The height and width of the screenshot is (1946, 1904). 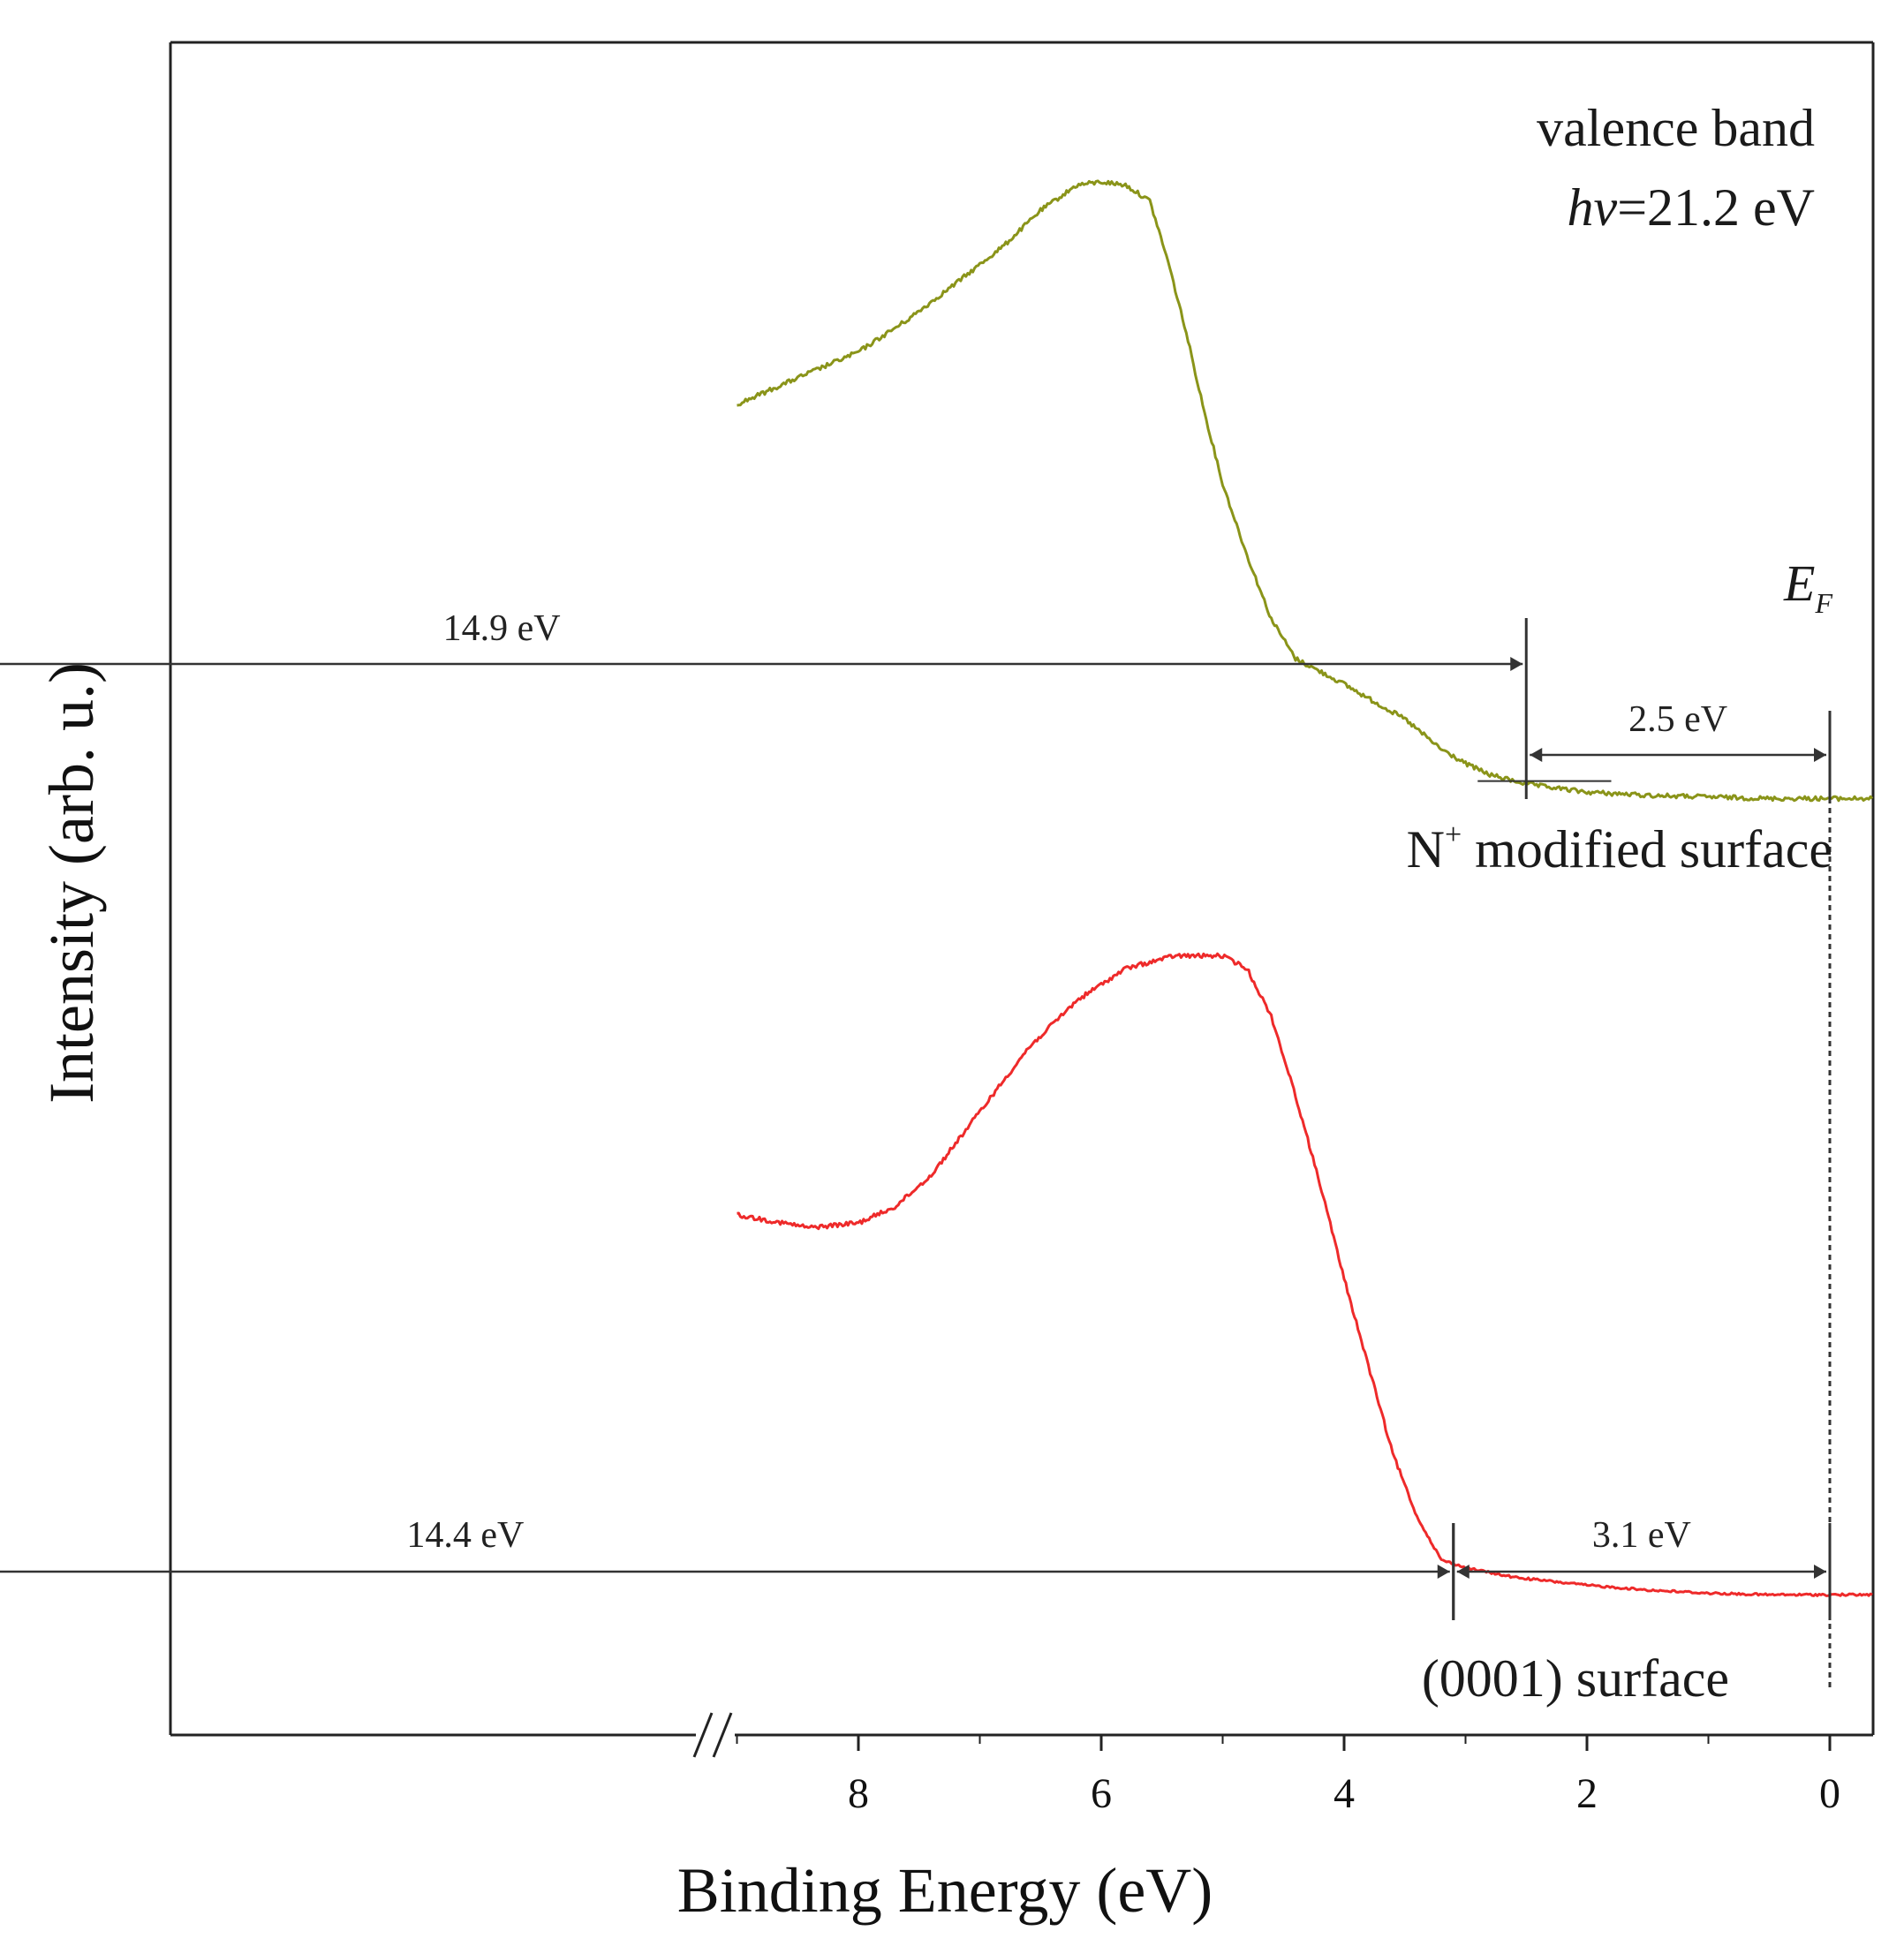 I want to click on n-label-post: modified surface, so click(x=1647, y=849).